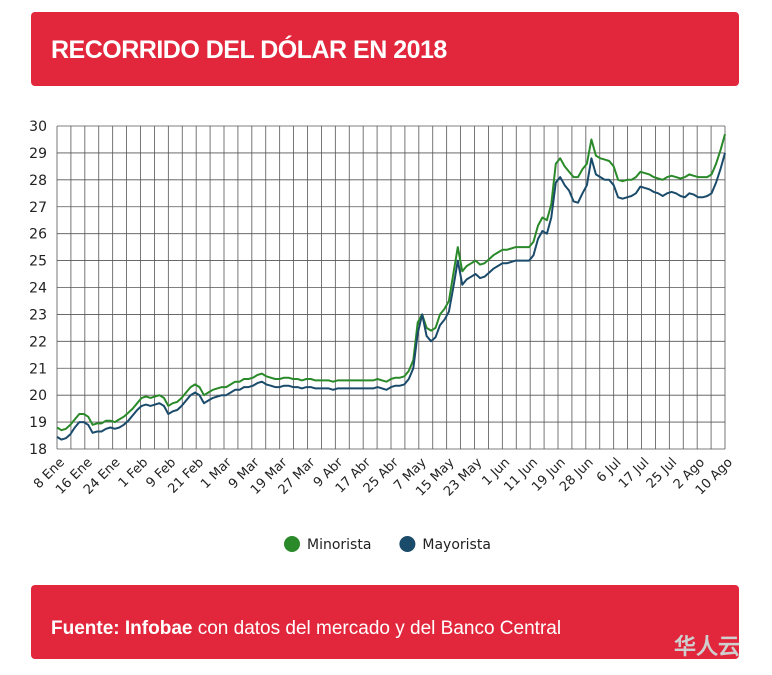 Image resolution: width=772 pixels, height=675 pixels. What do you see at coordinates (387, 544) in the screenshot?
I see `chart-legend: Minorista Mayorista` at bounding box center [387, 544].